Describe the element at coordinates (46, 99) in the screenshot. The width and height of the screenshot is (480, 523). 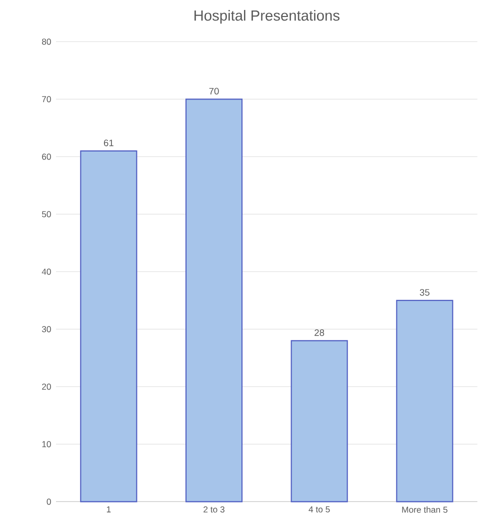
I see `y-tick-label: 70` at that location.